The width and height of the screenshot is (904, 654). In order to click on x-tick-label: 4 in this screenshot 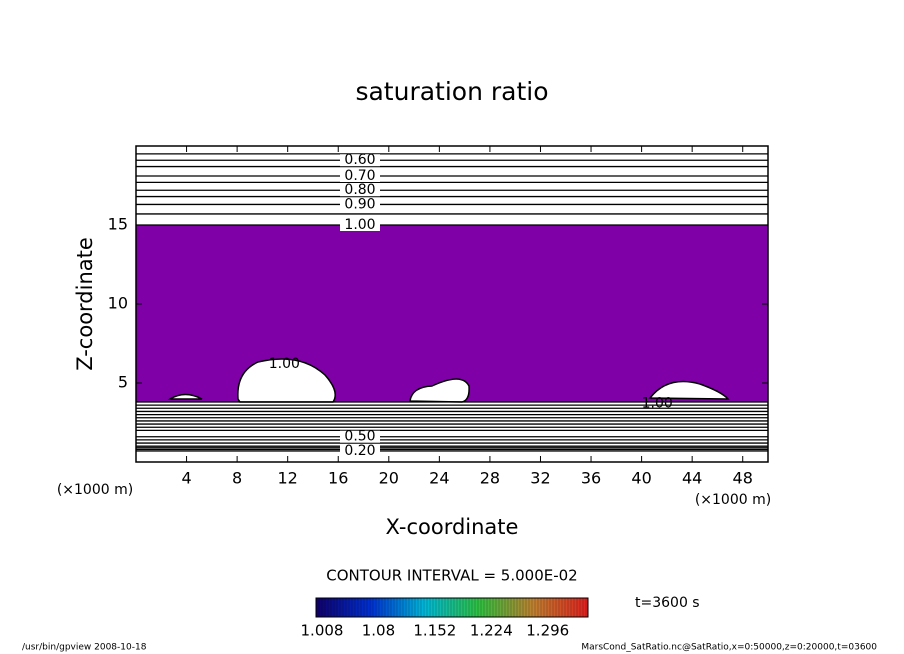, I will do `click(186, 478)`.